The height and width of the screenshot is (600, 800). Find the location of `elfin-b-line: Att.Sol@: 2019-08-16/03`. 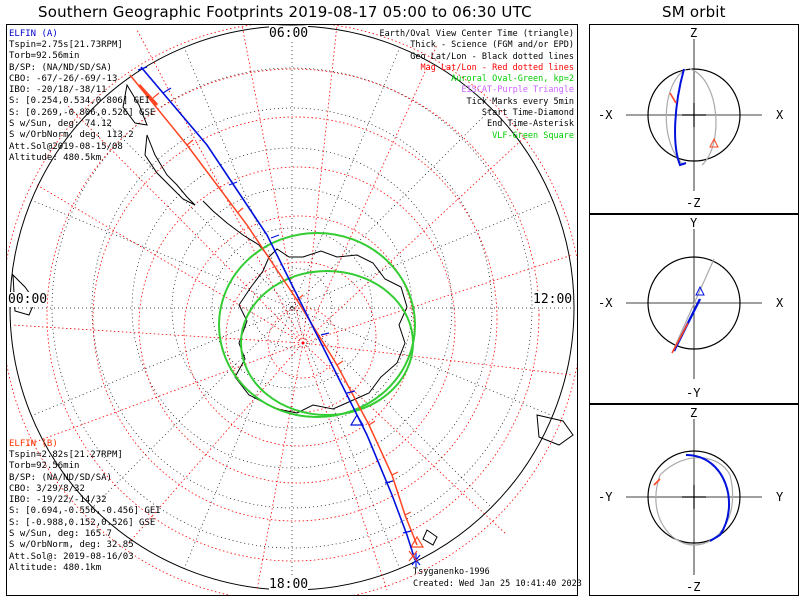

elfin-b-line: Att.Sol@: 2019-08-16/03 is located at coordinates (71, 556).